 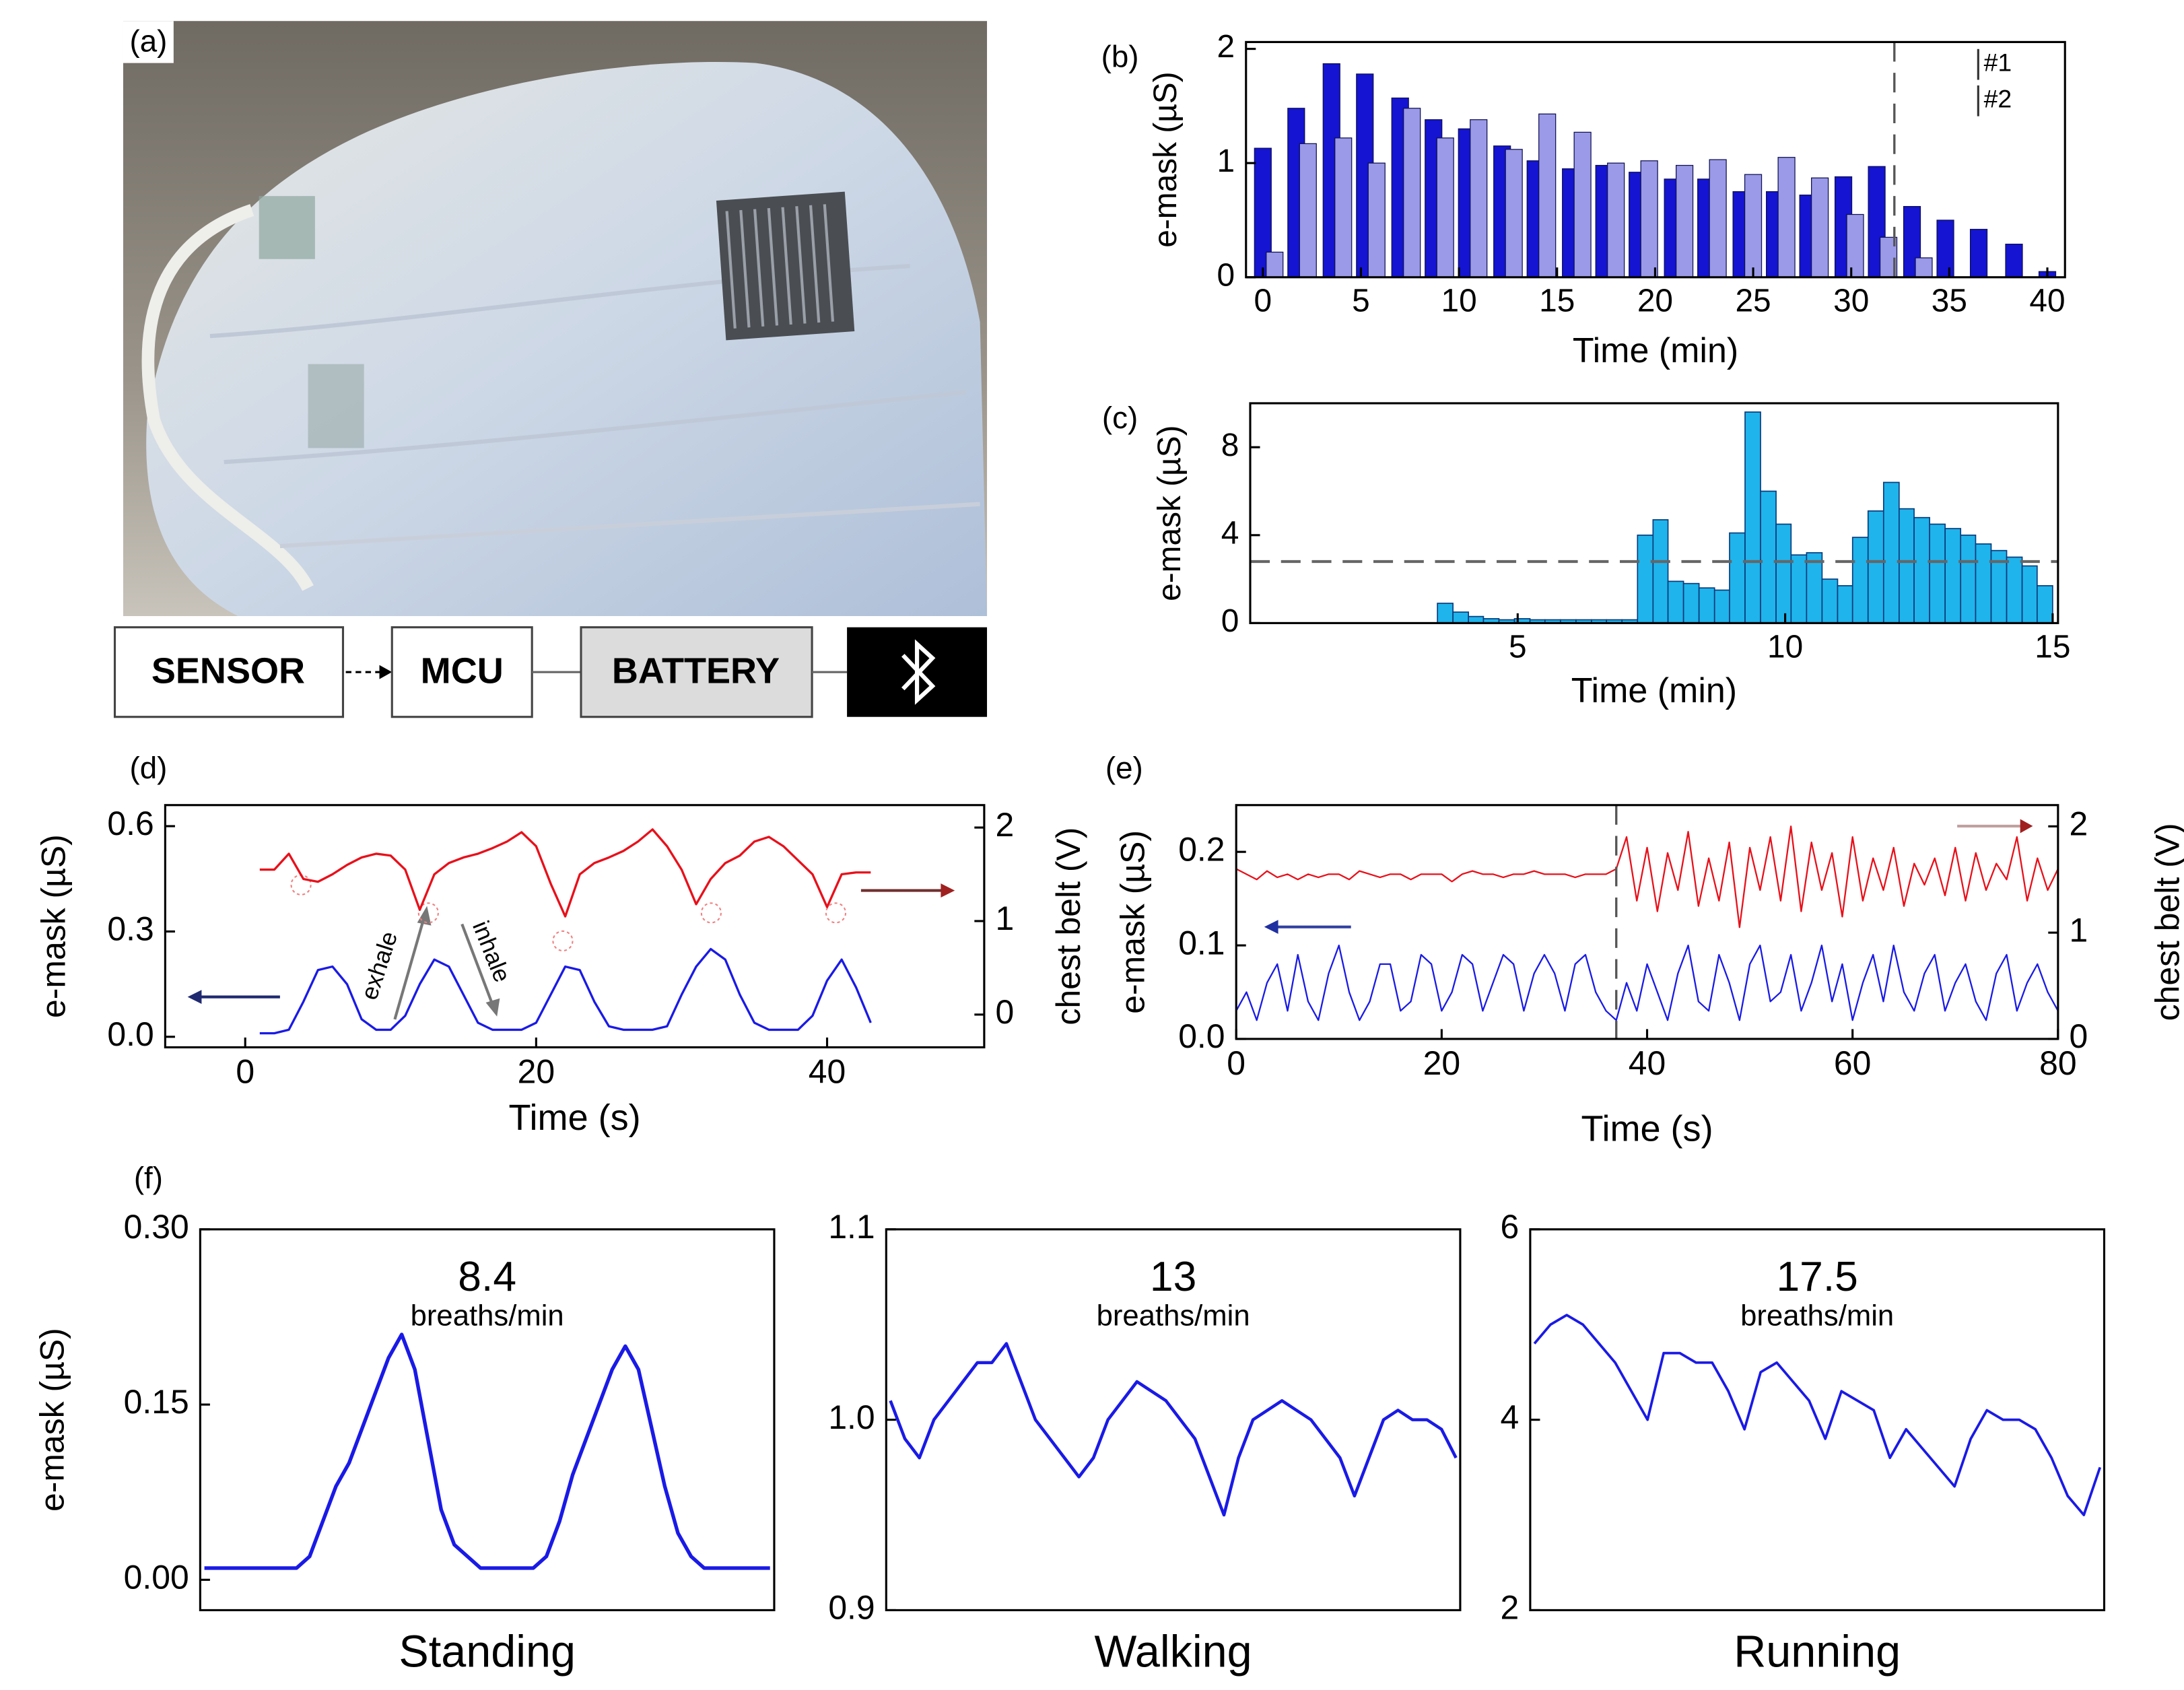 What do you see at coordinates (1998, 99) in the screenshot?
I see `legend-label: #2` at bounding box center [1998, 99].